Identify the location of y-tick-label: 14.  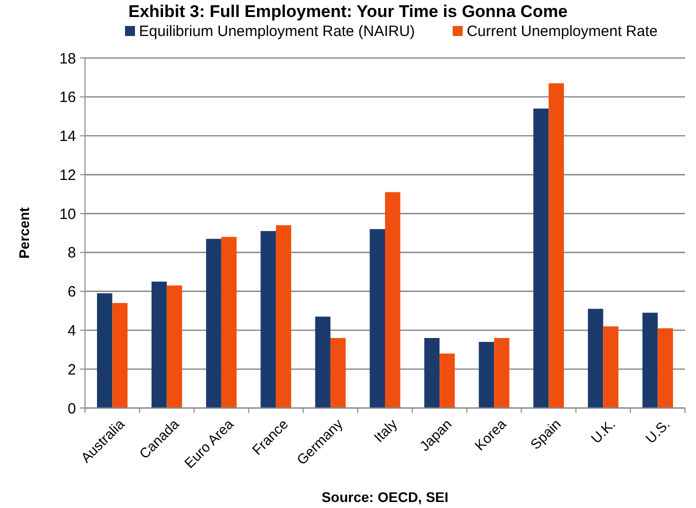
(67, 137).